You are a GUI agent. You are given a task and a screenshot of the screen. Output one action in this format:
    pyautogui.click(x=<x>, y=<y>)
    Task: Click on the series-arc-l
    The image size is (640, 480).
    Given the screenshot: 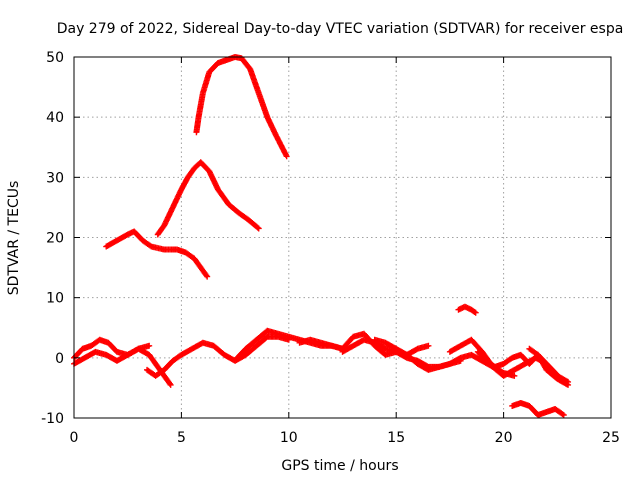 What is the action you would take?
    pyautogui.click(x=538, y=408)
    